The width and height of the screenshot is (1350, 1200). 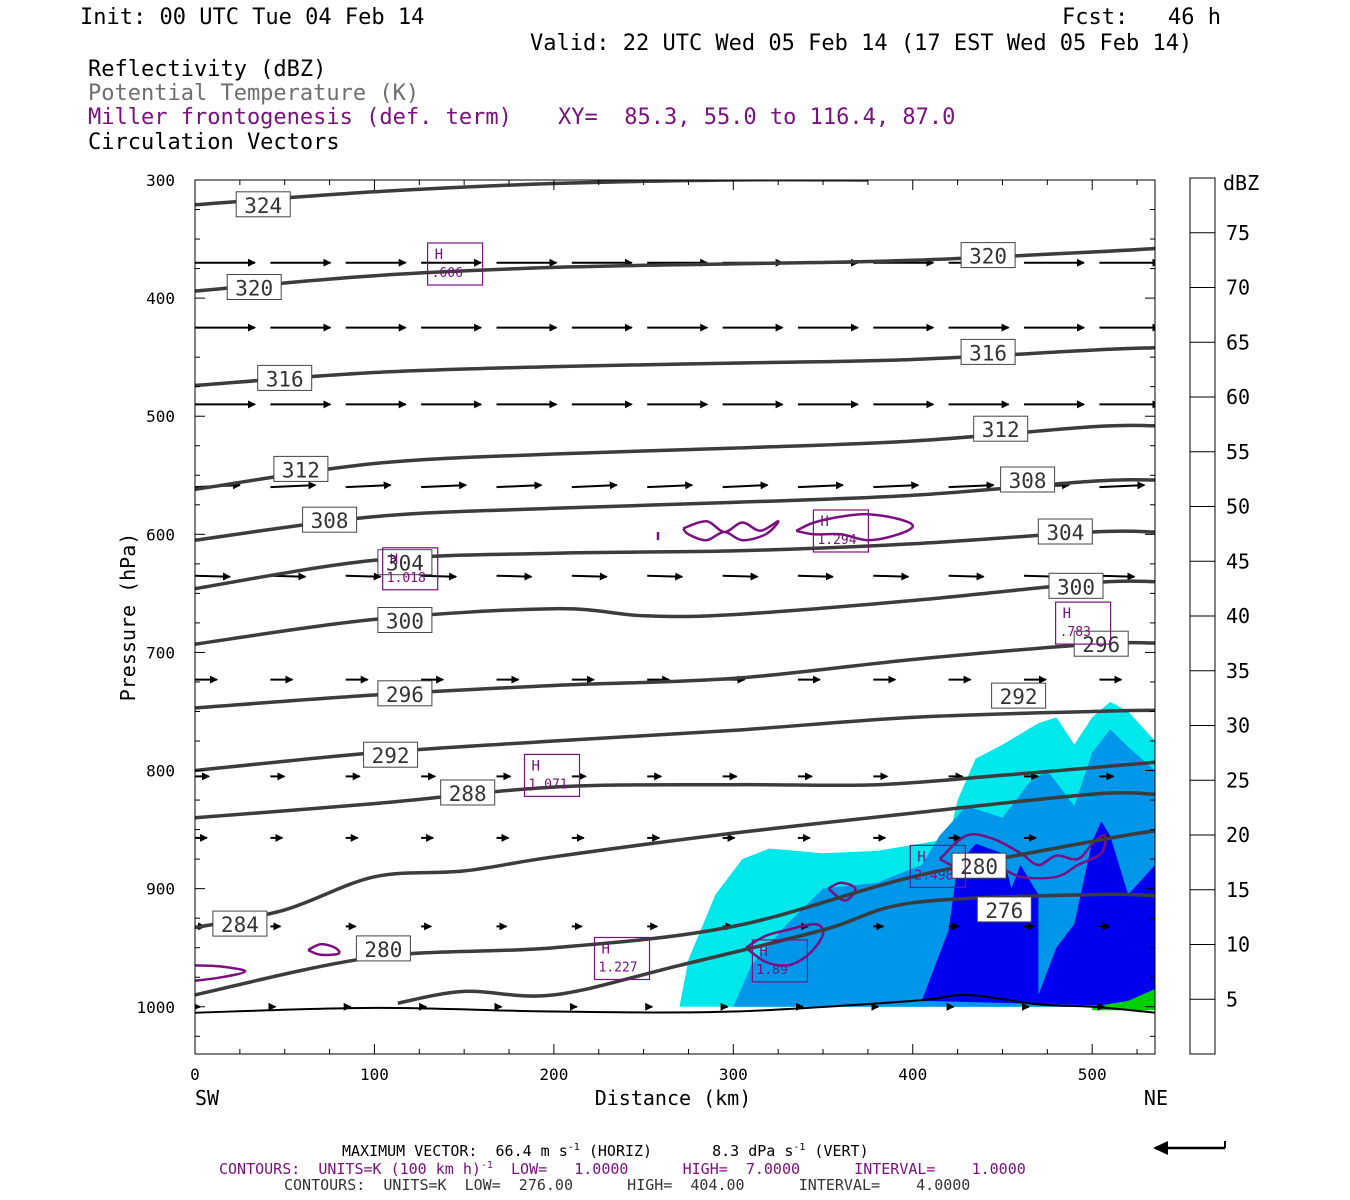 I want to click on colorbar-level-label: 45, so click(x=1238, y=561).